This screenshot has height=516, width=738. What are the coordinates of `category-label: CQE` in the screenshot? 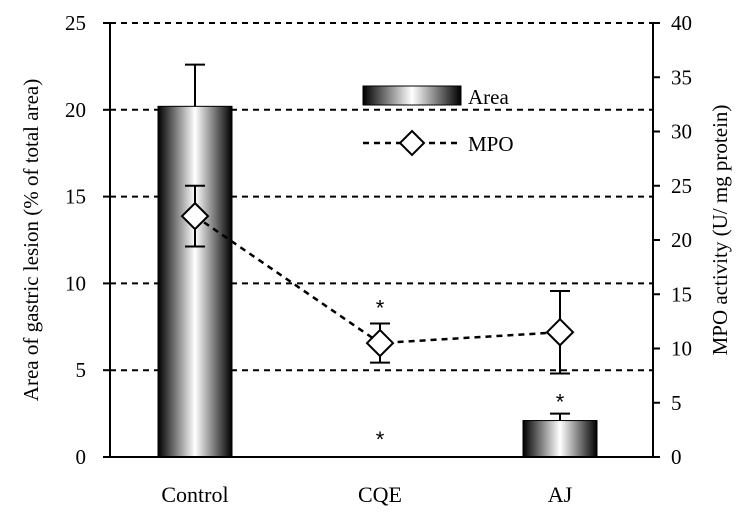 It's located at (380, 494).